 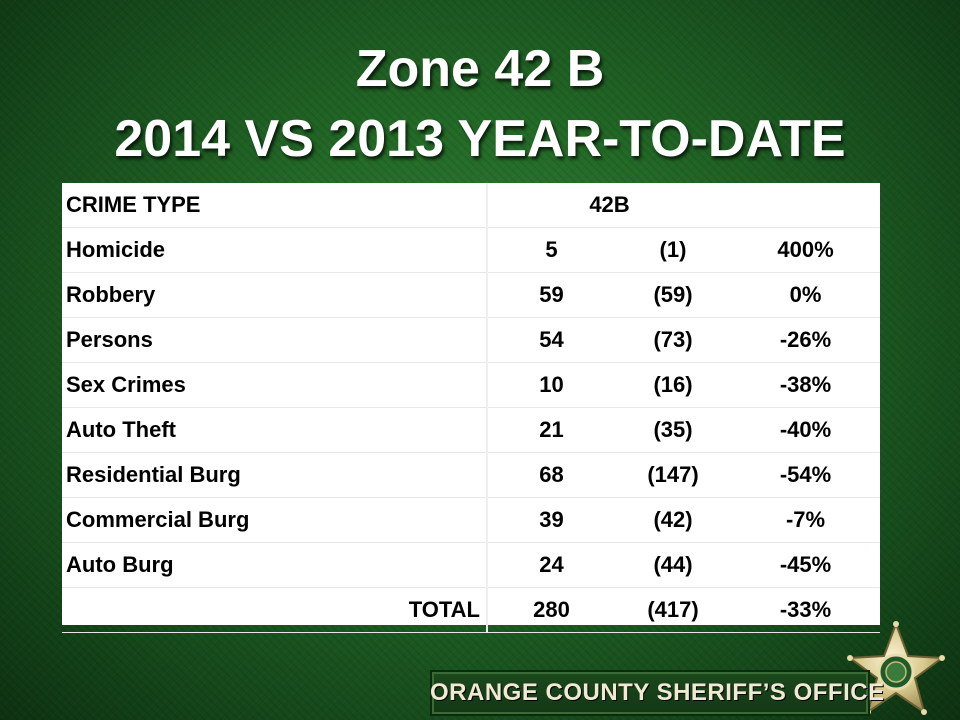 I want to click on value-2014-cell: 39, so click(x=550, y=520).